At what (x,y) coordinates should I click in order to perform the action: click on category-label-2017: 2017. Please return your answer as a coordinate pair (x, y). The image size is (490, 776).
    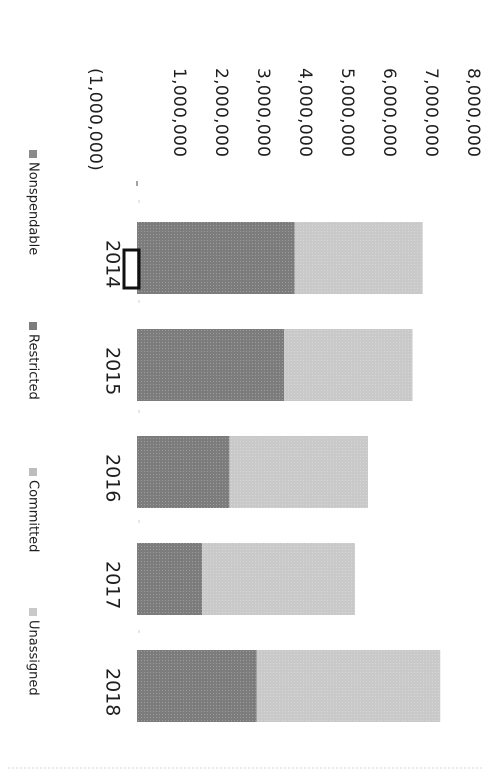
    Looking at the image, I should click on (113, 585).